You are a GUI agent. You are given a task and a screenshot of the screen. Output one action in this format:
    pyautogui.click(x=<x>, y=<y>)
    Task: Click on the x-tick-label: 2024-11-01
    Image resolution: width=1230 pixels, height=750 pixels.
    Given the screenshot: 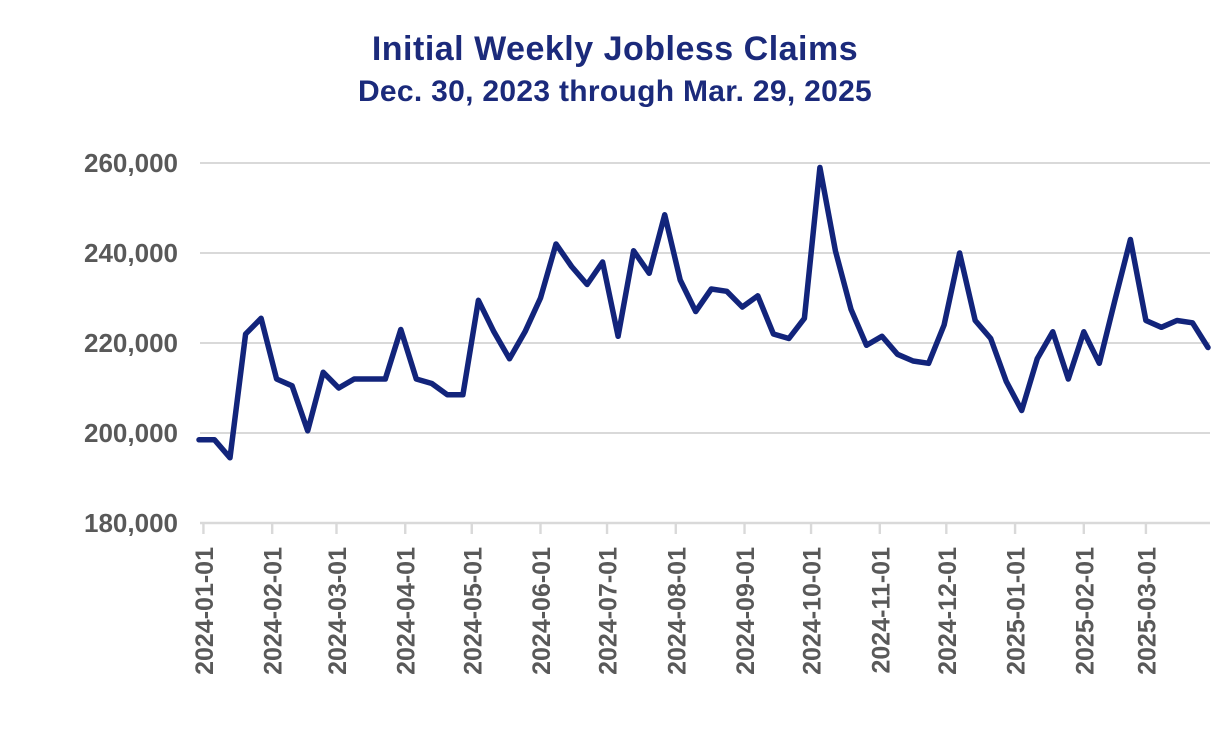 What is the action you would take?
    pyautogui.click(x=881, y=610)
    